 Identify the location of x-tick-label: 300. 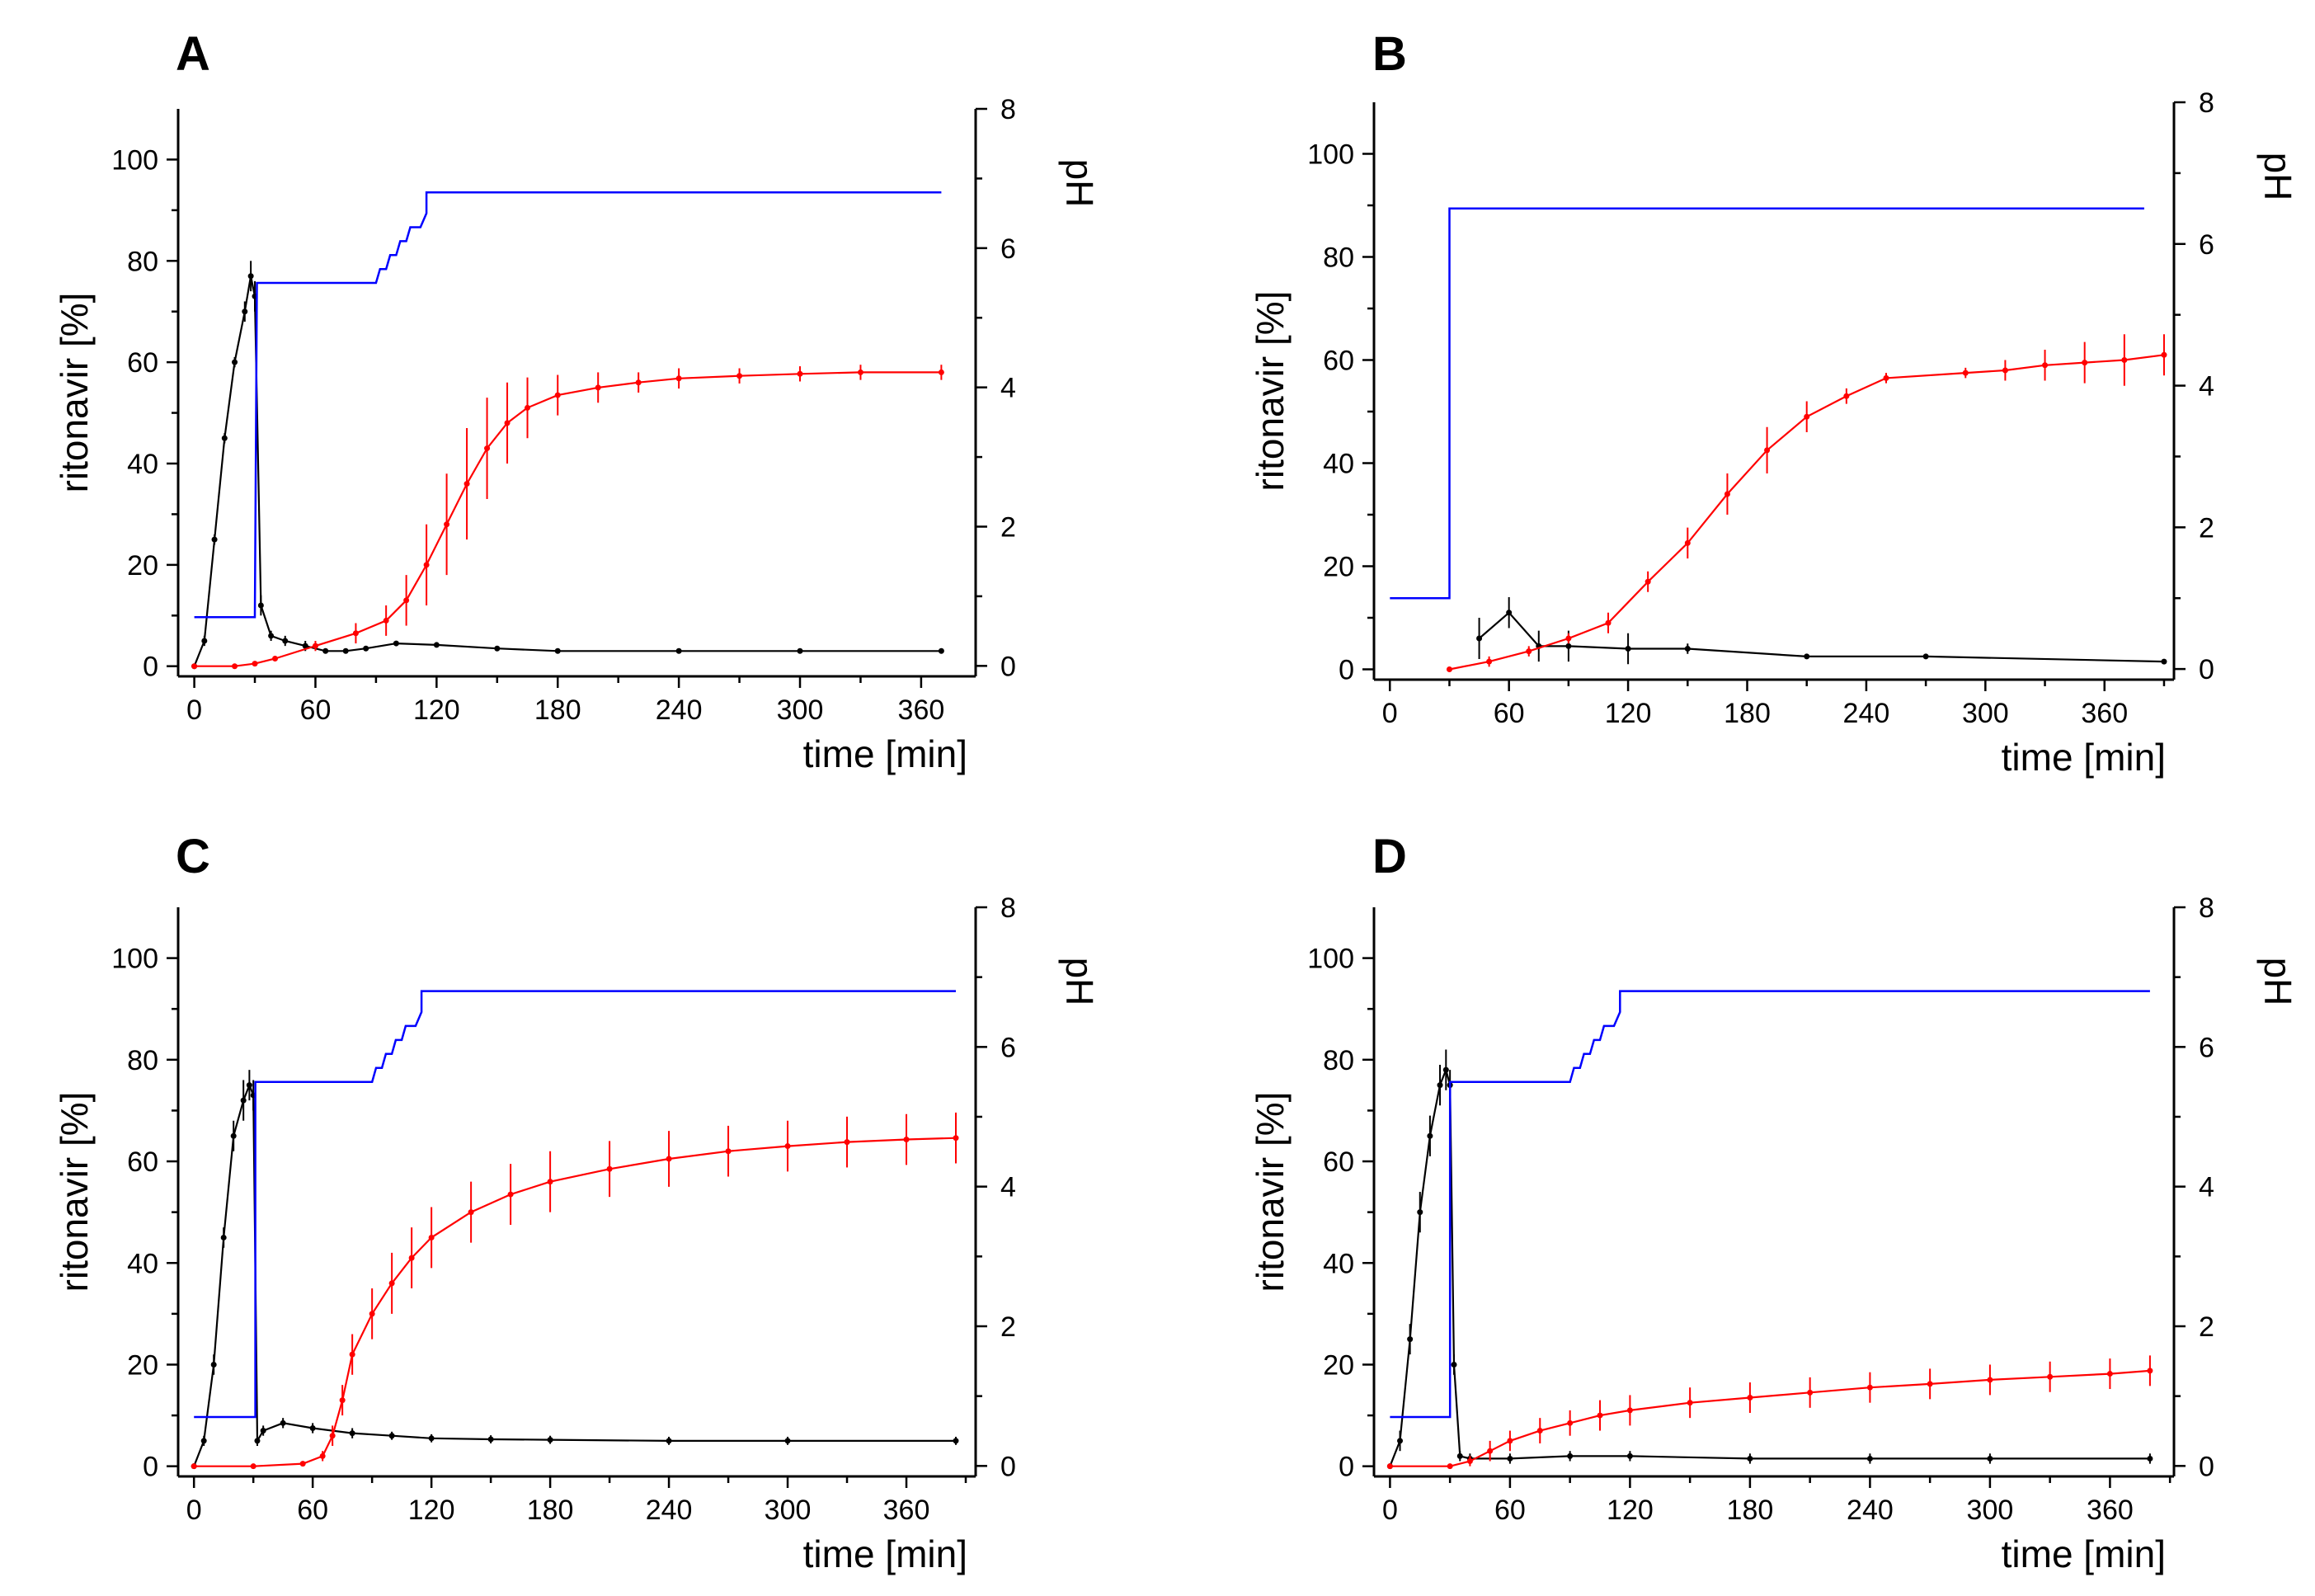
(800, 710).